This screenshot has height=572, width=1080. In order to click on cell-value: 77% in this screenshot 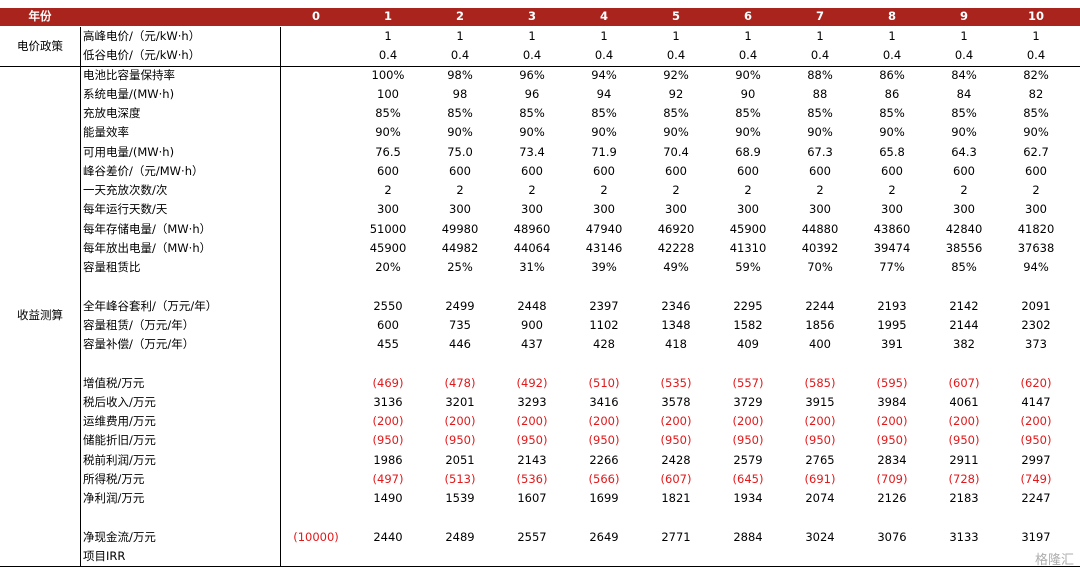, I will do `click(892, 267)`.